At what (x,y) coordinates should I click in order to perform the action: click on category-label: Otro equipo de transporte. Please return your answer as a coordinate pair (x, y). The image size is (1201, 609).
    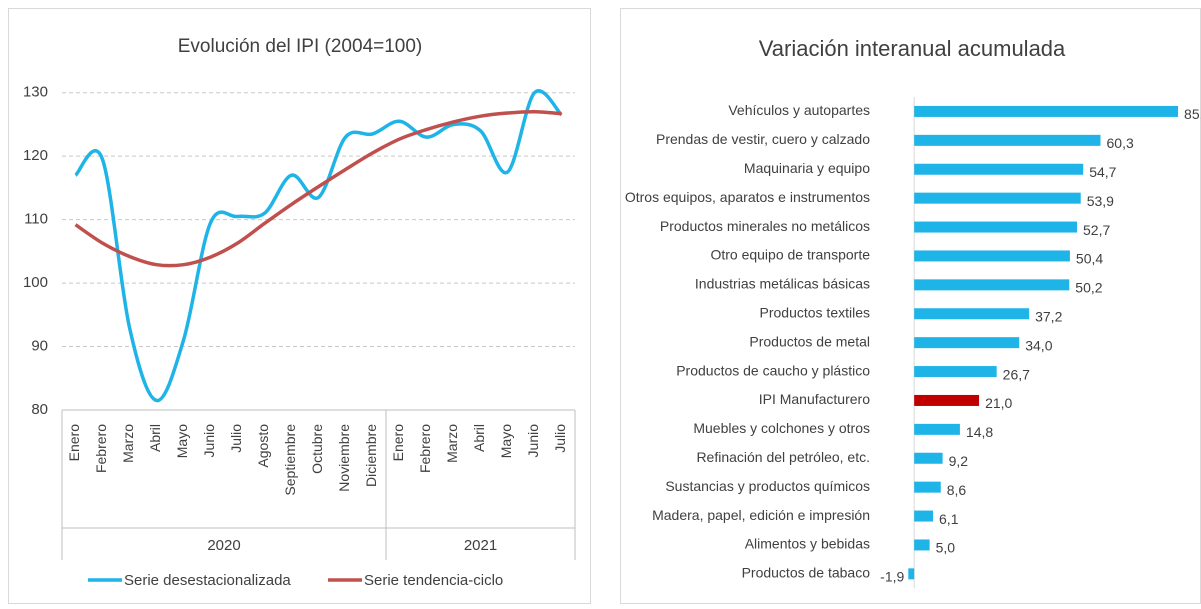
    Looking at the image, I should click on (790, 255).